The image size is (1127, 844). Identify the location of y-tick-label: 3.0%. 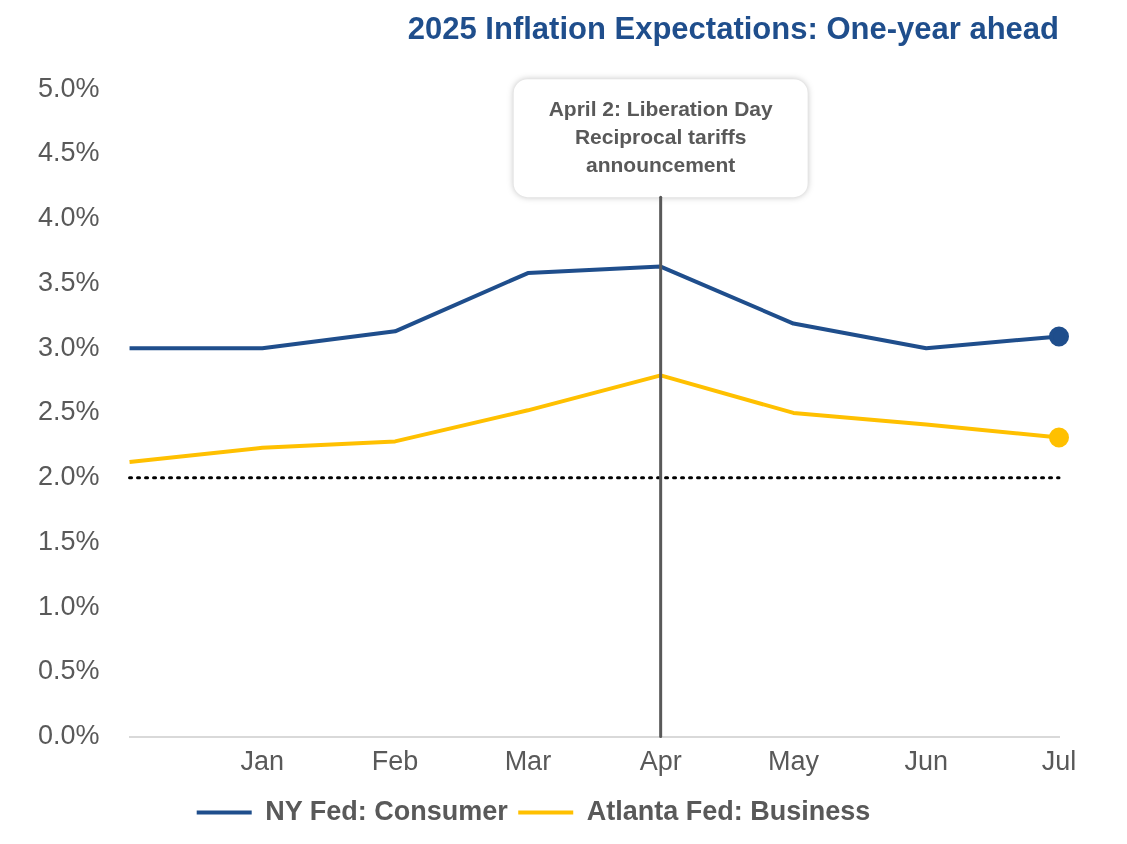
(68, 346).